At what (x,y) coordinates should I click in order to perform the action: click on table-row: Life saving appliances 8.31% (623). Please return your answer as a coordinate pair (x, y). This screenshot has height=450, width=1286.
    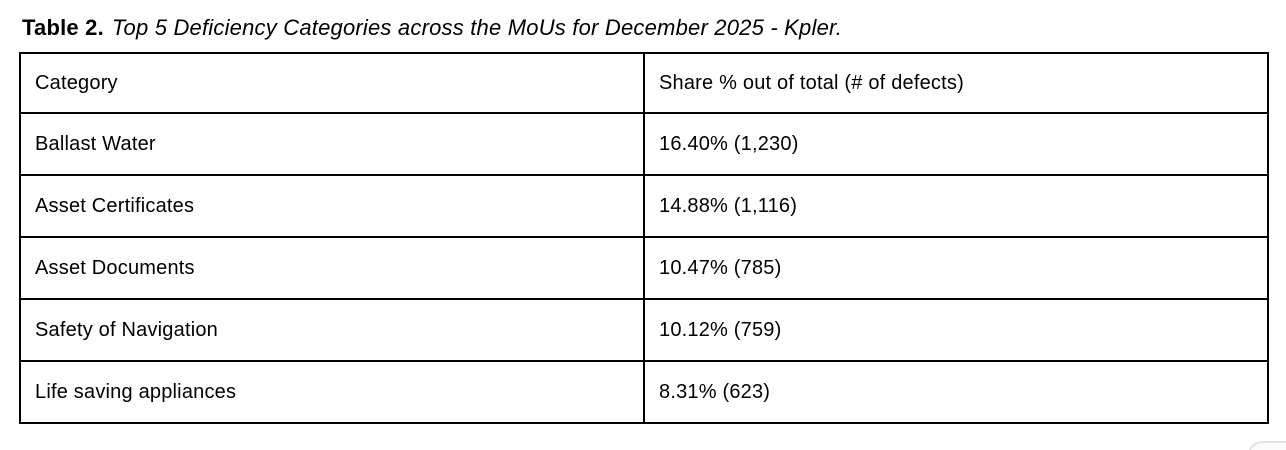
    Looking at the image, I should click on (644, 392).